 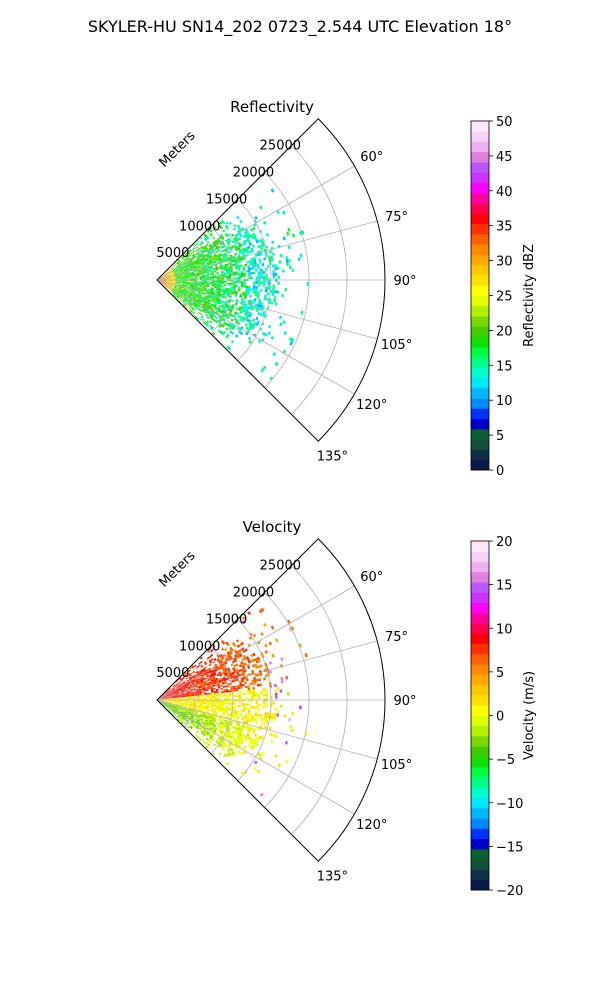 I want to click on angle-gridline, so click(x=255, y=337).